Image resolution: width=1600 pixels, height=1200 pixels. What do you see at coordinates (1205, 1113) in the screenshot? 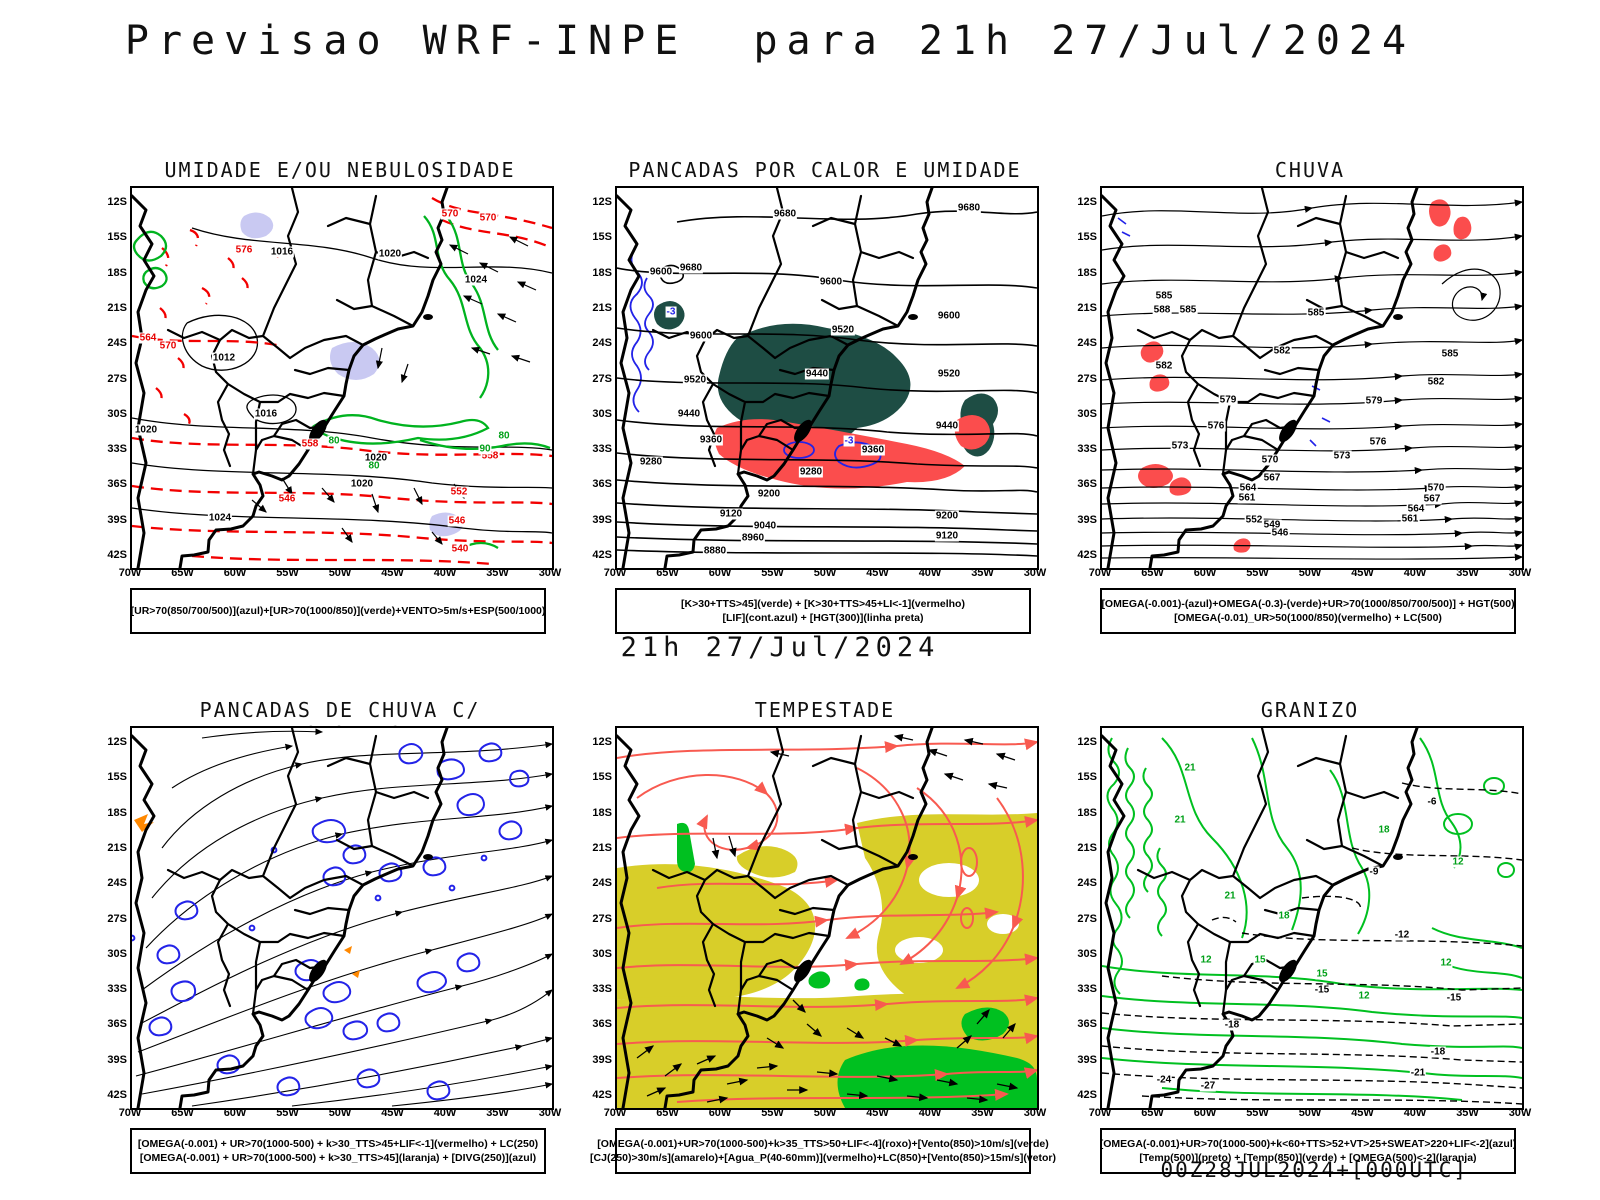
I see `lon-tick-label: 60W` at bounding box center [1205, 1113].